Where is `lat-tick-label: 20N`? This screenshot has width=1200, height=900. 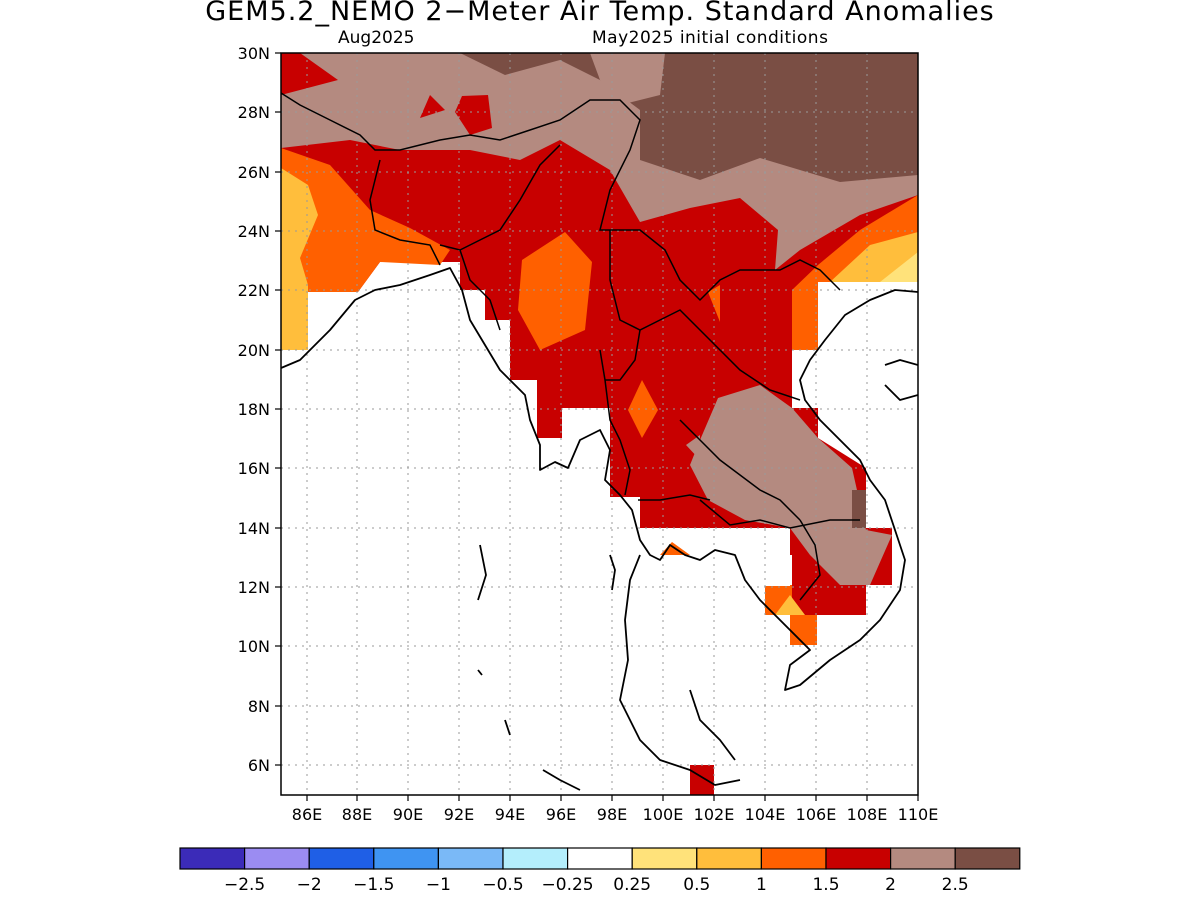 lat-tick-label: 20N is located at coordinates (254, 350).